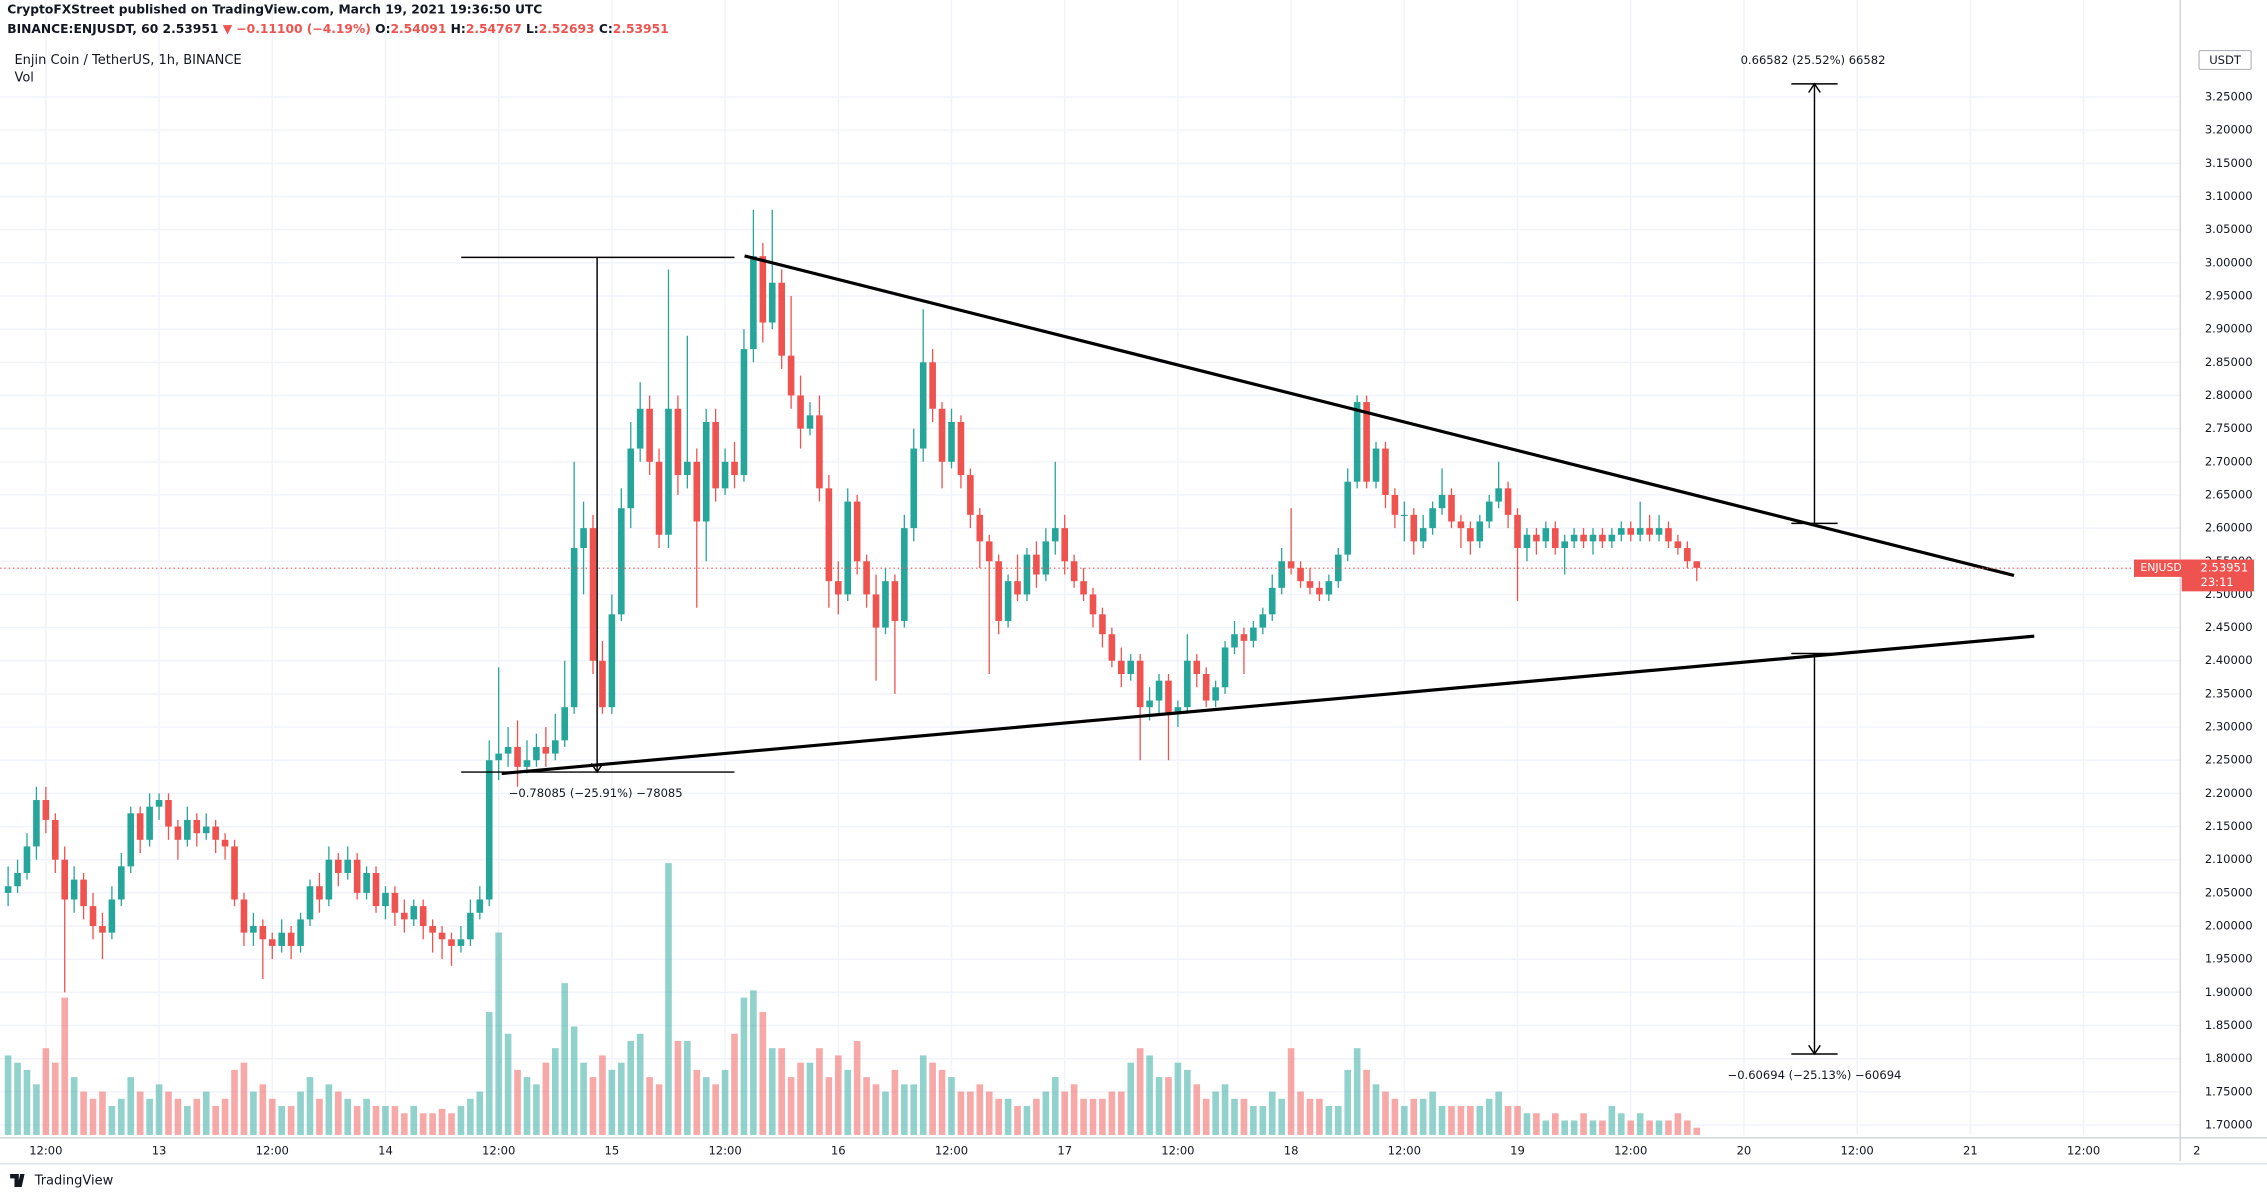 This screenshot has height=1200, width=2267. Describe the element at coordinates (2225, 60) in the screenshot. I see `currency: USDT` at that location.